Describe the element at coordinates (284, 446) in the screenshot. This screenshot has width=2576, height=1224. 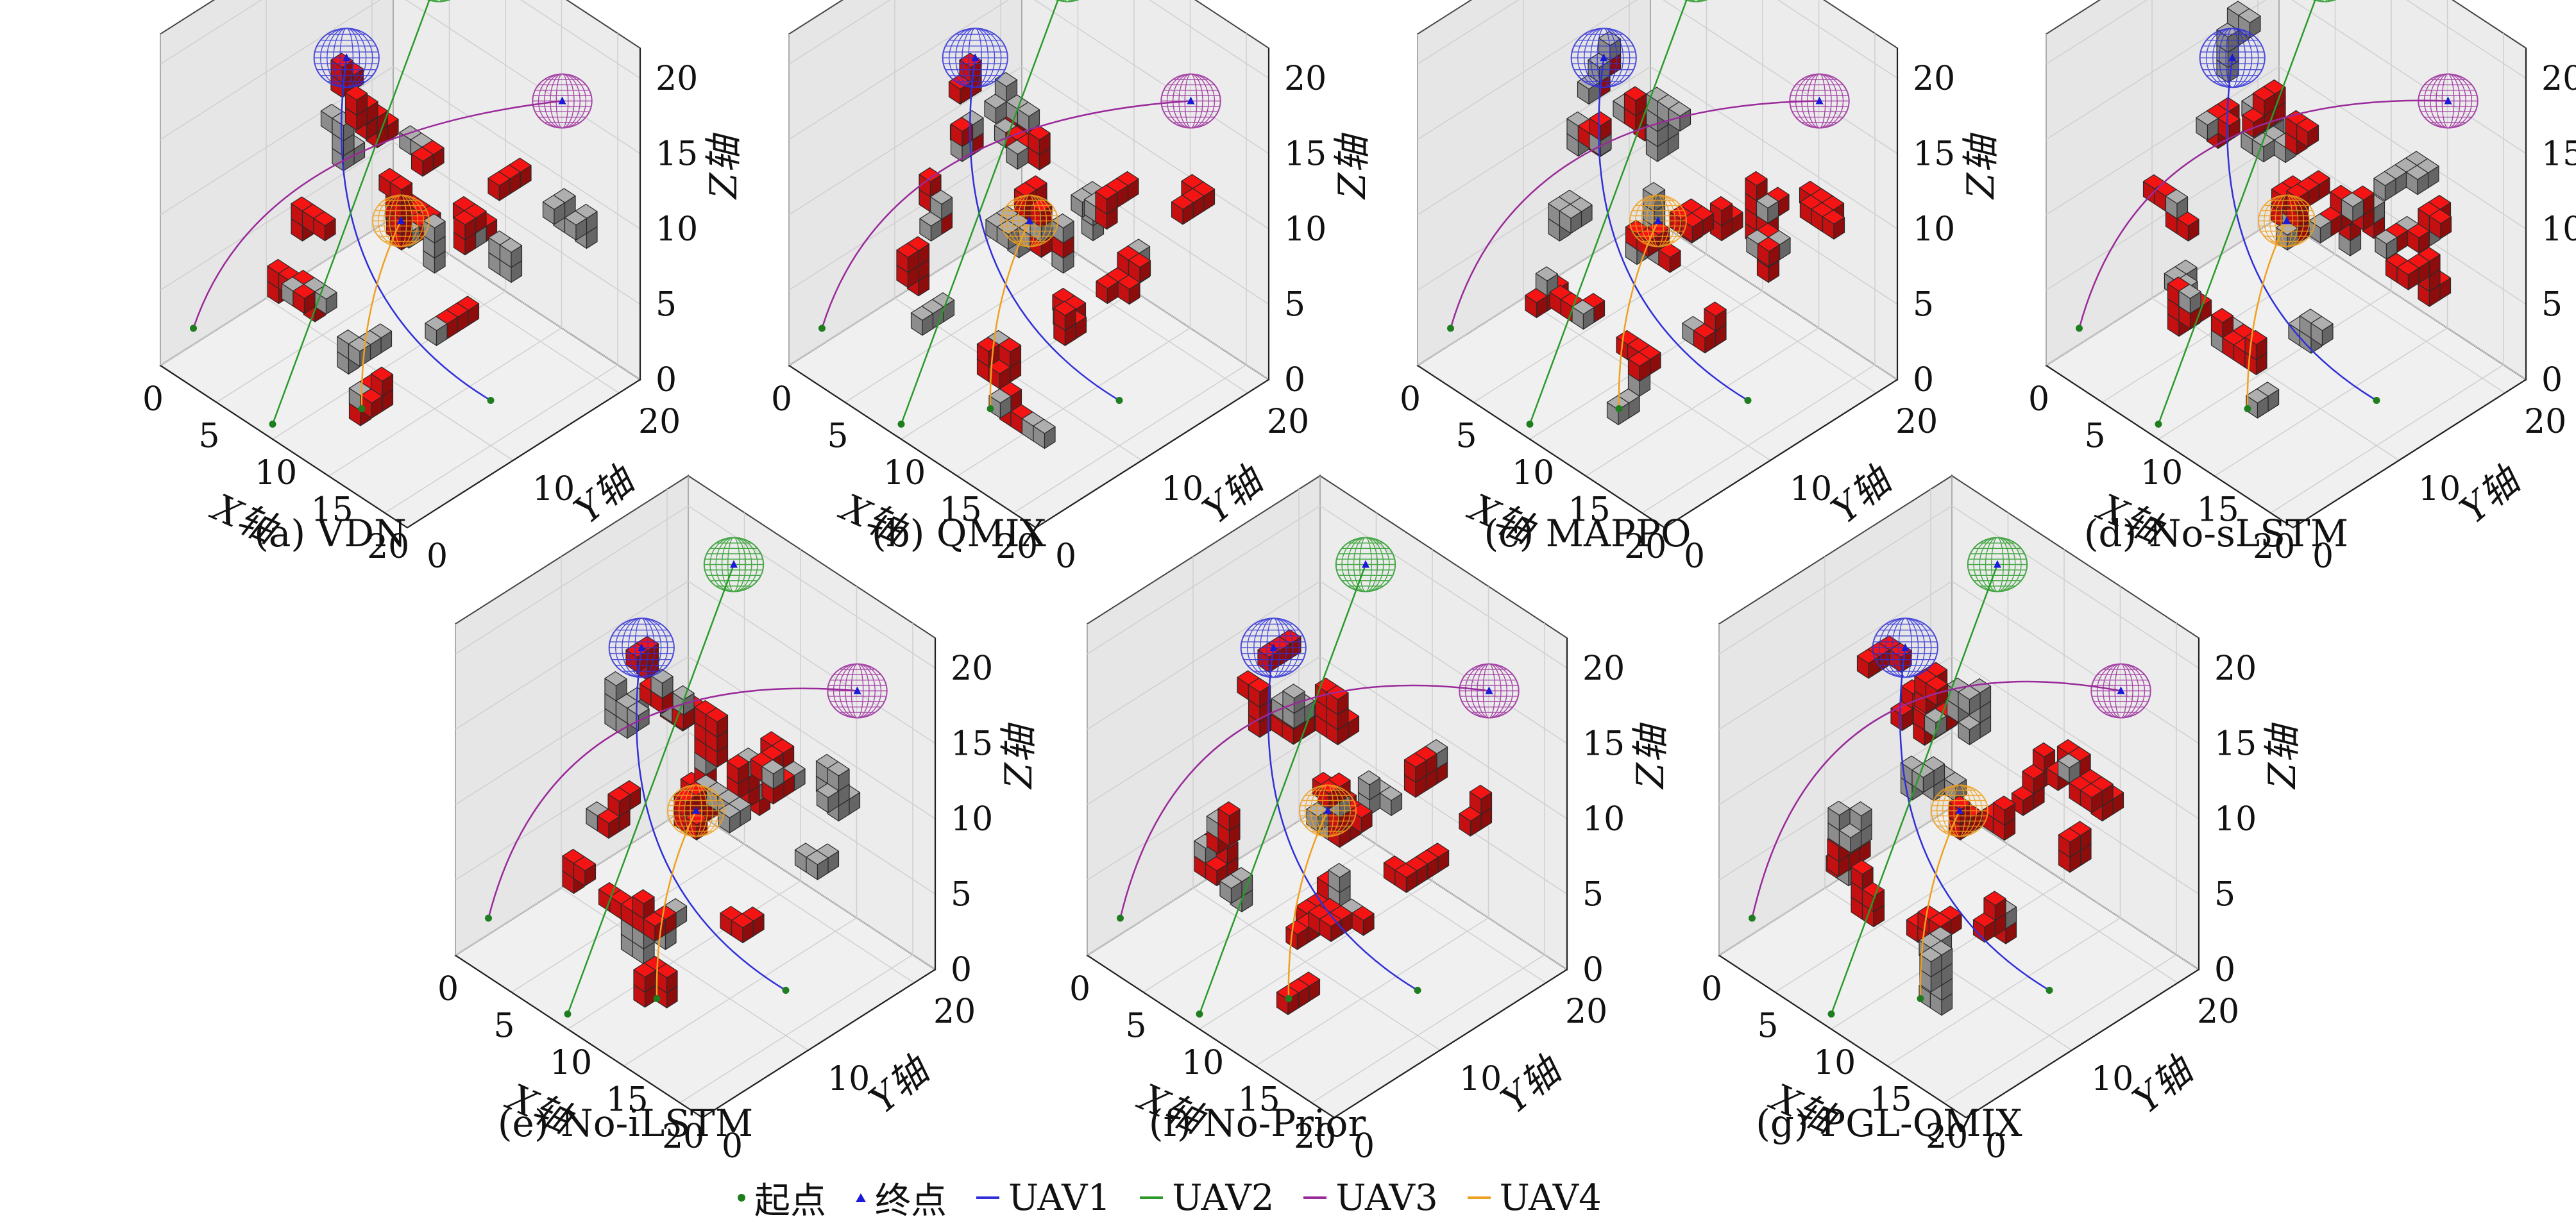
I see `axis-edge` at that location.